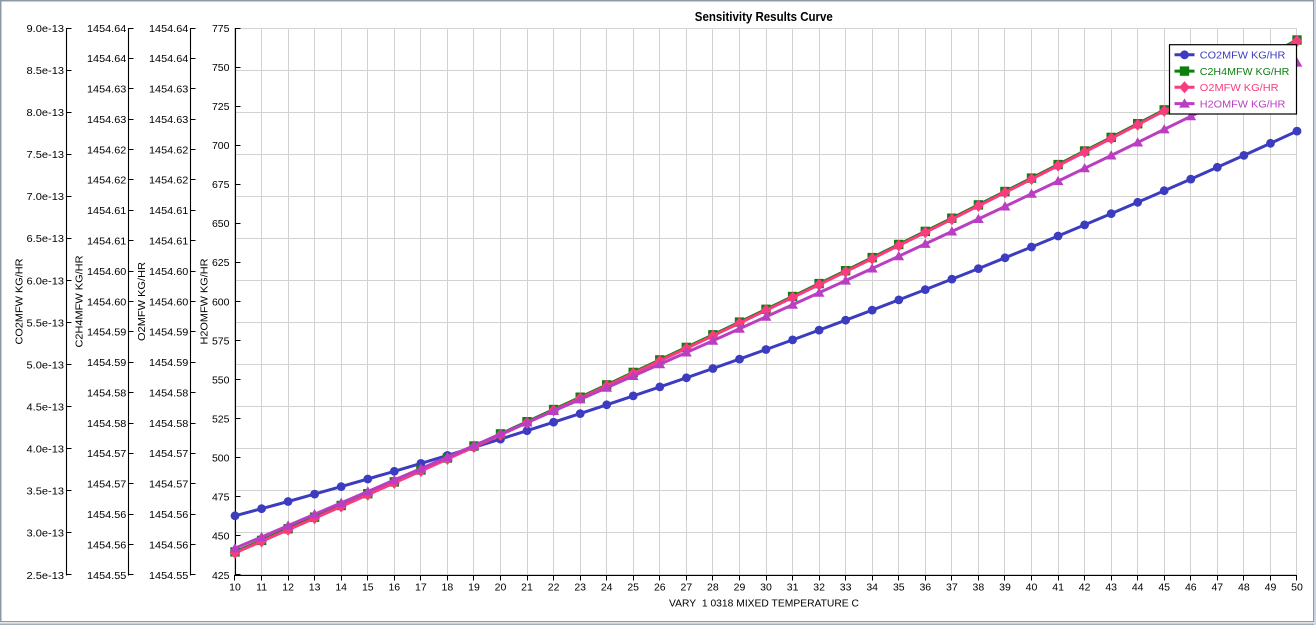 The height and width of the screenshot is (630, 1316). What do you see at coordinates (46, 365) in the screenshot?
I see `svg-text: 5.0e-13` at bounding box center [46, 365].